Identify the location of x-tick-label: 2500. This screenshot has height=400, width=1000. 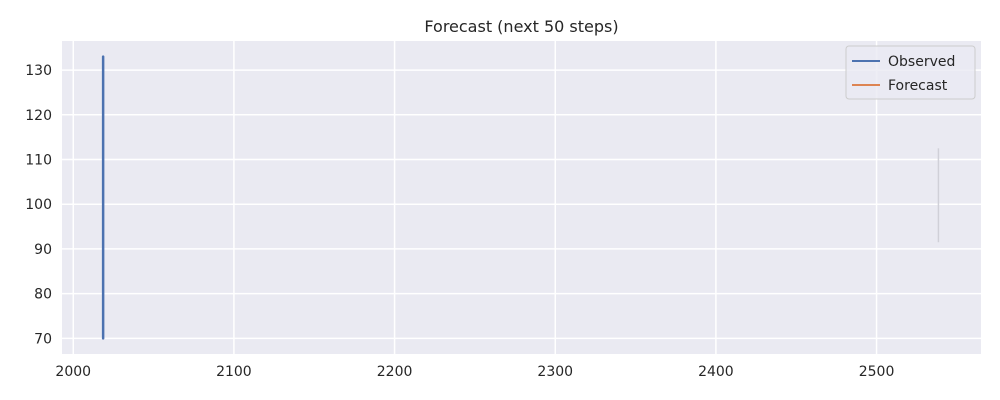
(877, 372).